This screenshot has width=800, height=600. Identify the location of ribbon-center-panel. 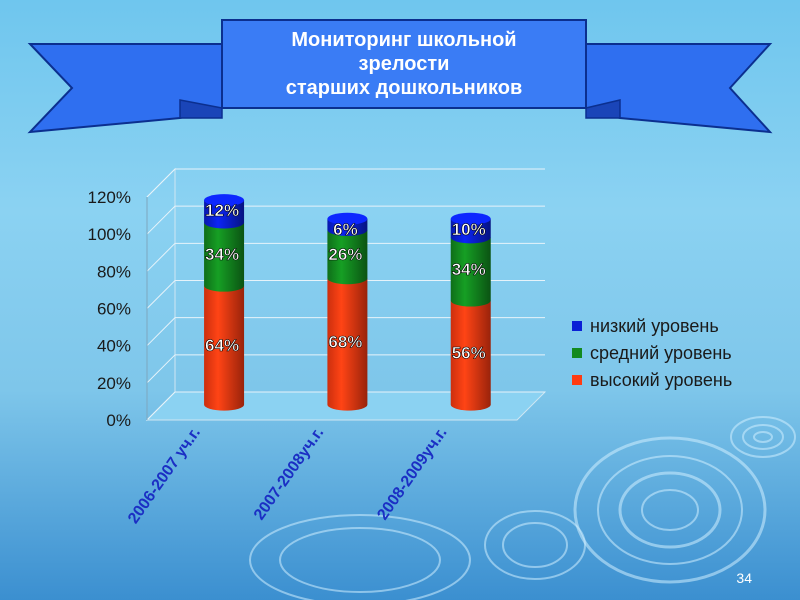
(404, 64).